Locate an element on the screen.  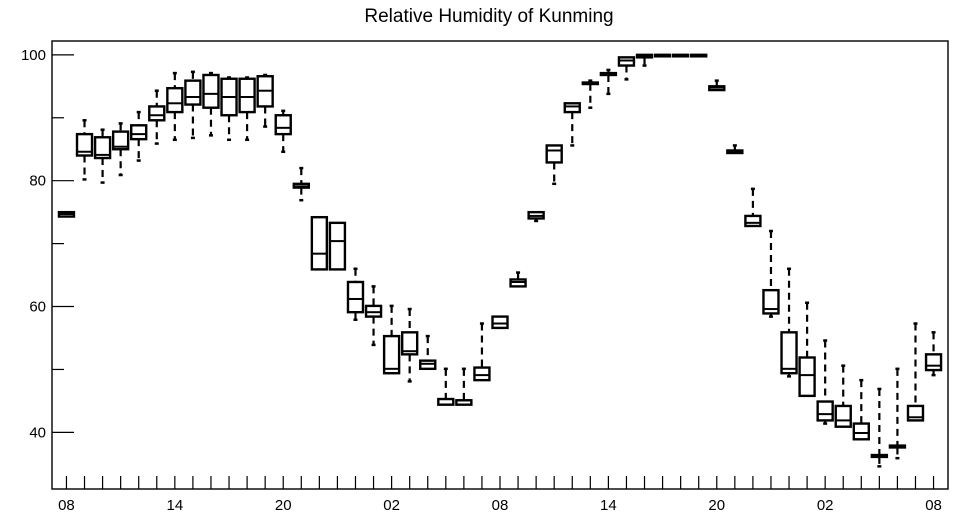
x-axis: 08 14 20 02 08 14 20 02 08 is located at coordinates (500, 495).